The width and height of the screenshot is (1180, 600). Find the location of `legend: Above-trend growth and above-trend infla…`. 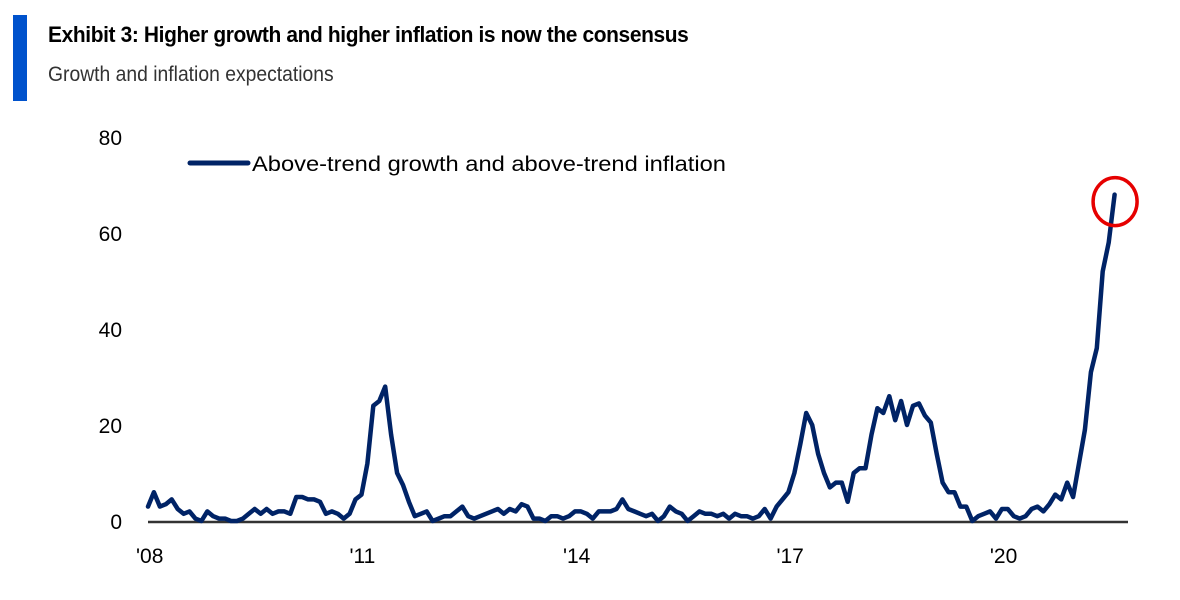

legend: Above-trend growth and above-trend infla… is located at coordinates (456, 164).